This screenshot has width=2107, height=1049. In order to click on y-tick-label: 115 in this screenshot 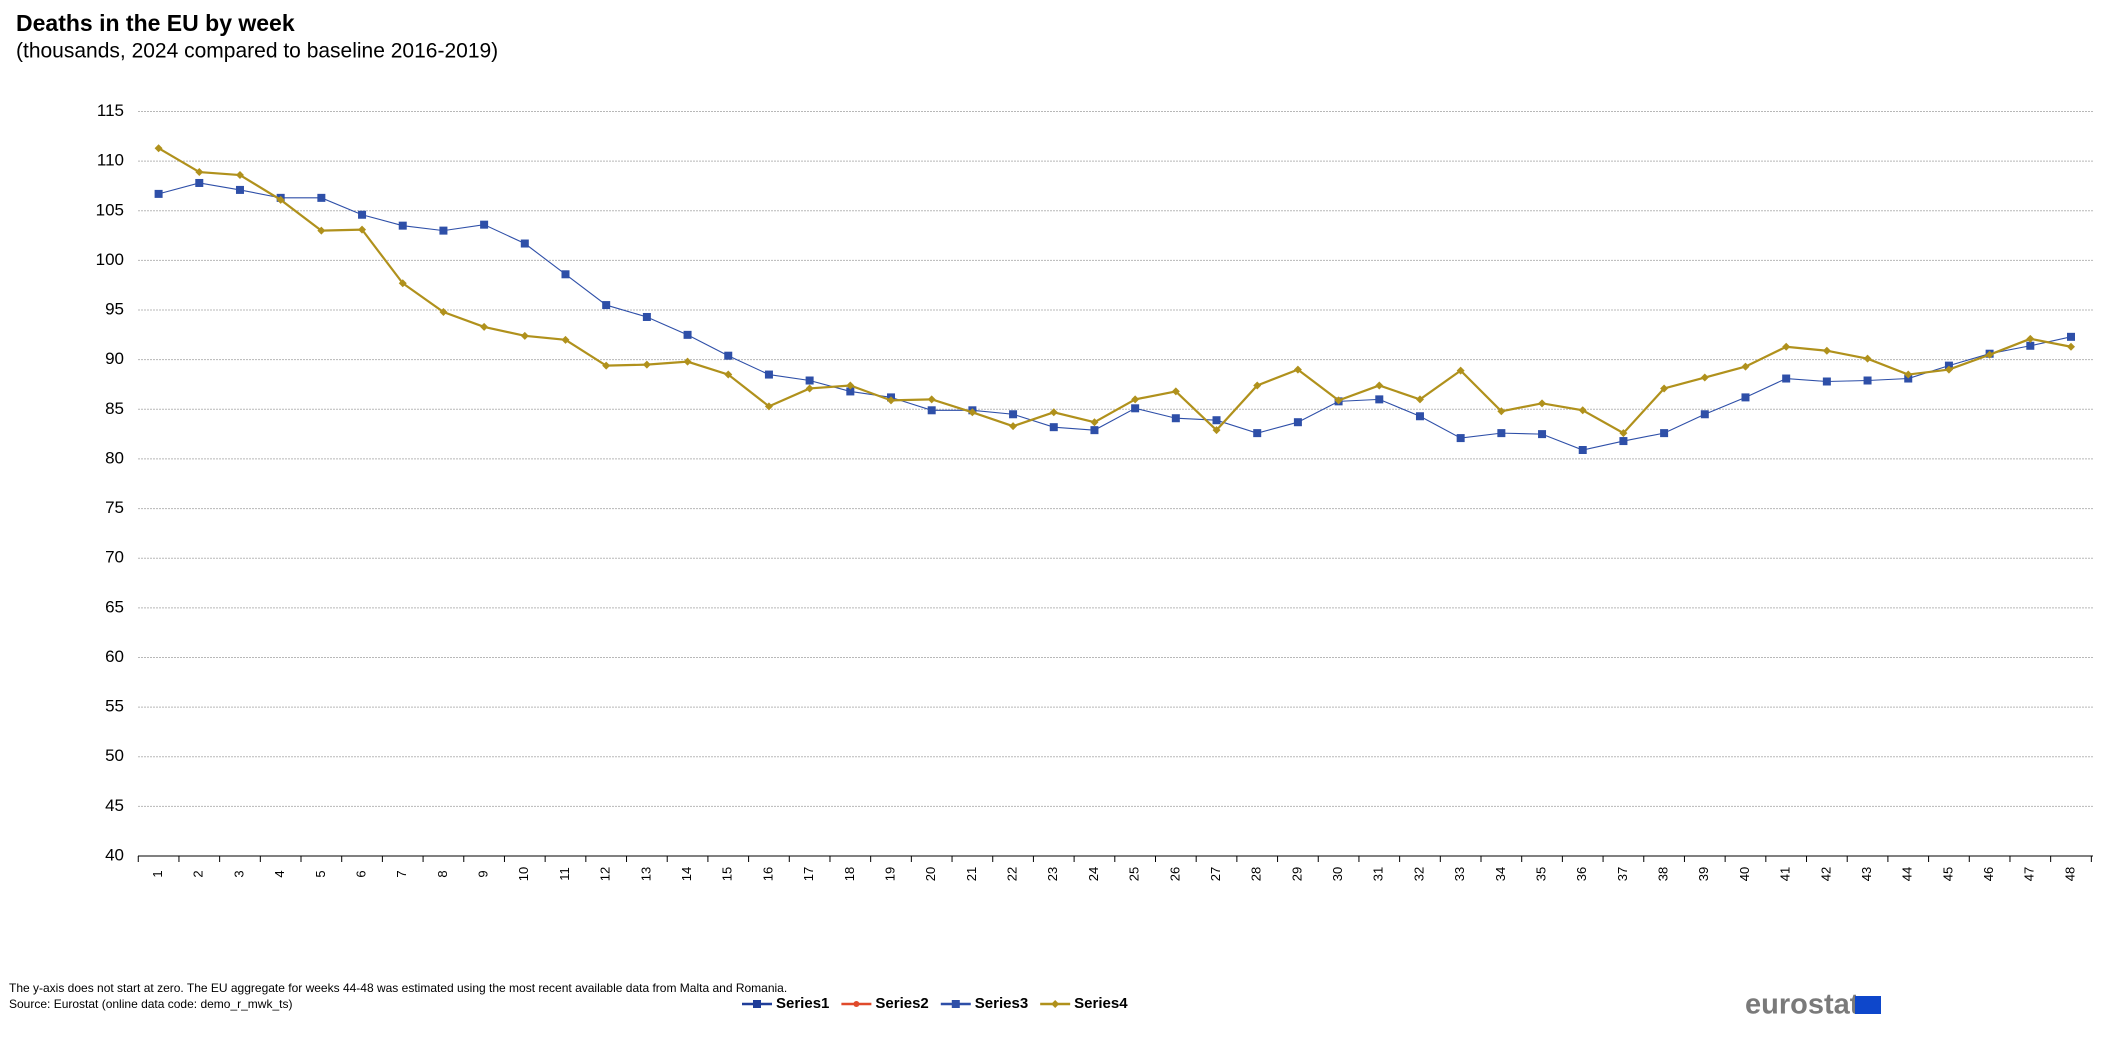, I will do `click(110, 110)`.